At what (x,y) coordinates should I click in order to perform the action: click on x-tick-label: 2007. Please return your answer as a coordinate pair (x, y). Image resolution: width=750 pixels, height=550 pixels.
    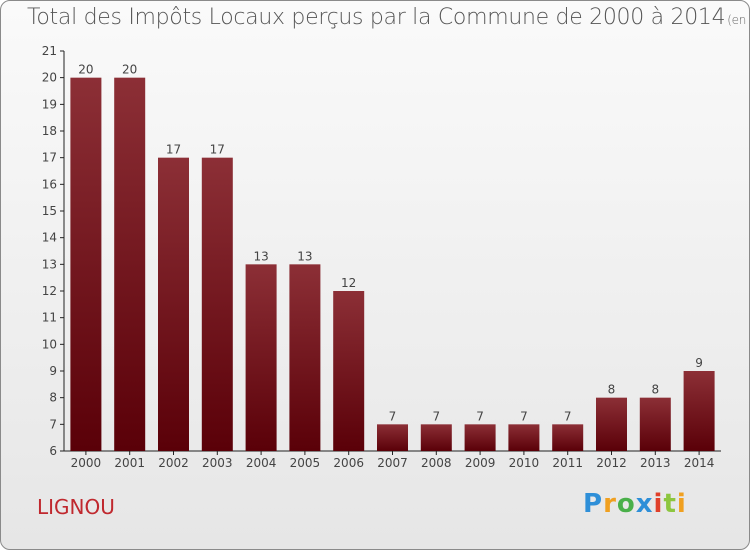
    Looking at the image, I should click on (392, 463).